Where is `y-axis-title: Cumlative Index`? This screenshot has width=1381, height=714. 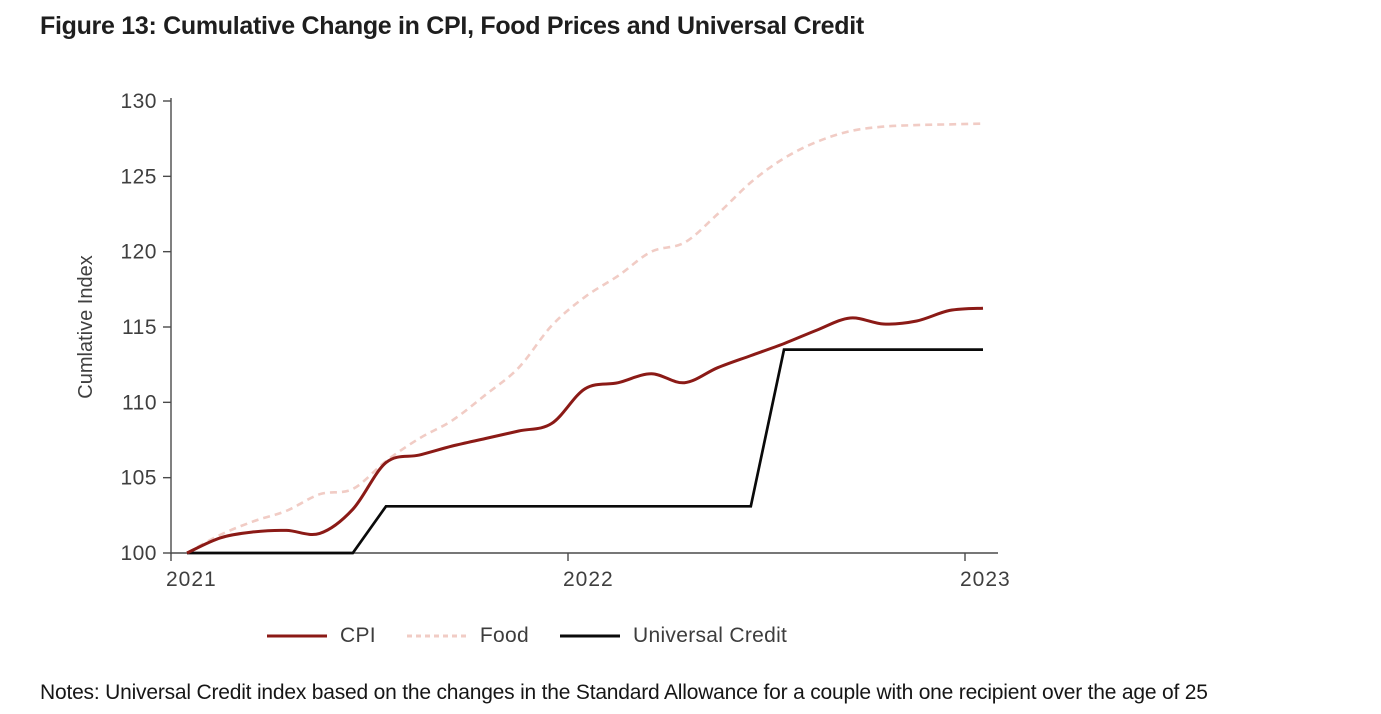
y-axis-title: Cumlative Index is located at coordinates (86, 326).